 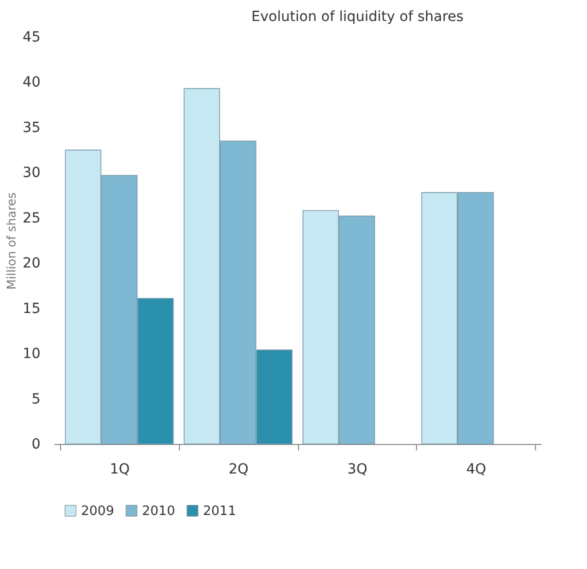 What do you see at coordinates (31, 354) in the screenshot?
I see `y-tick-label: 10` at bounding box center [31, 354].